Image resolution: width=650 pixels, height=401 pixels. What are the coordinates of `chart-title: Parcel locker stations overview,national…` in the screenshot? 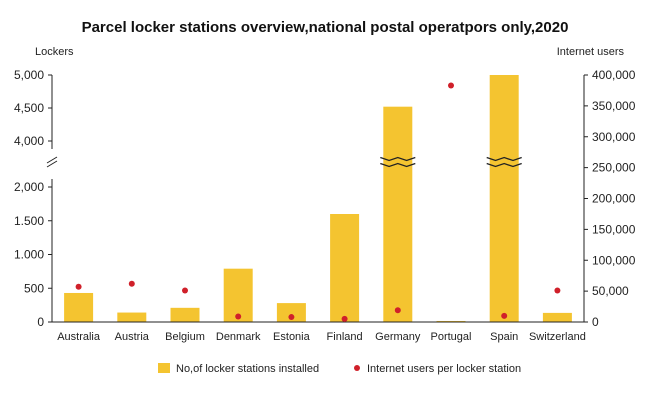 It's located at (325, 27).